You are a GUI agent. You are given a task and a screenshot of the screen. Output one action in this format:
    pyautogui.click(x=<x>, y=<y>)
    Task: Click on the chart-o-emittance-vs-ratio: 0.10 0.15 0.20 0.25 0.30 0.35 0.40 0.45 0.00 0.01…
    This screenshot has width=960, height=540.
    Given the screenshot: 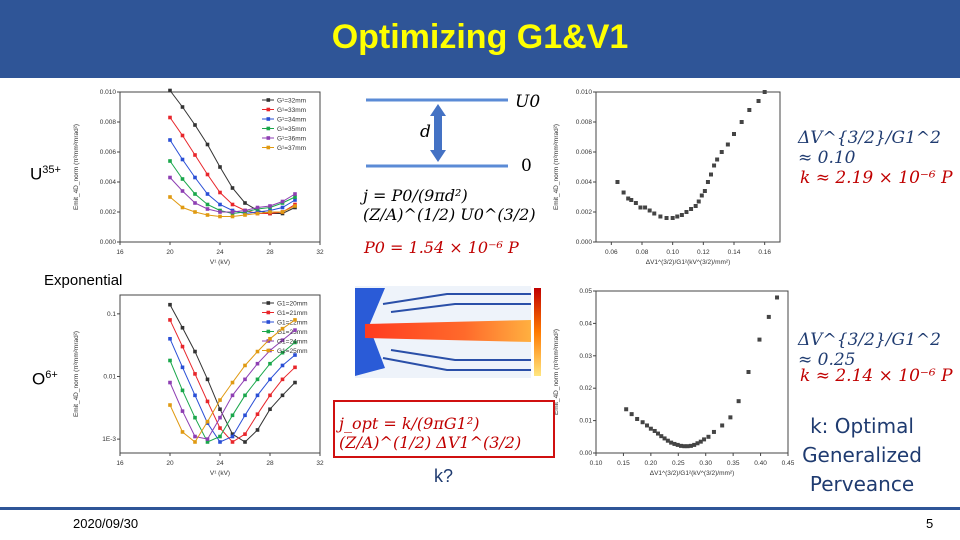 What is the action you would take?
    pyautogui.click(x=673, y=385)
    